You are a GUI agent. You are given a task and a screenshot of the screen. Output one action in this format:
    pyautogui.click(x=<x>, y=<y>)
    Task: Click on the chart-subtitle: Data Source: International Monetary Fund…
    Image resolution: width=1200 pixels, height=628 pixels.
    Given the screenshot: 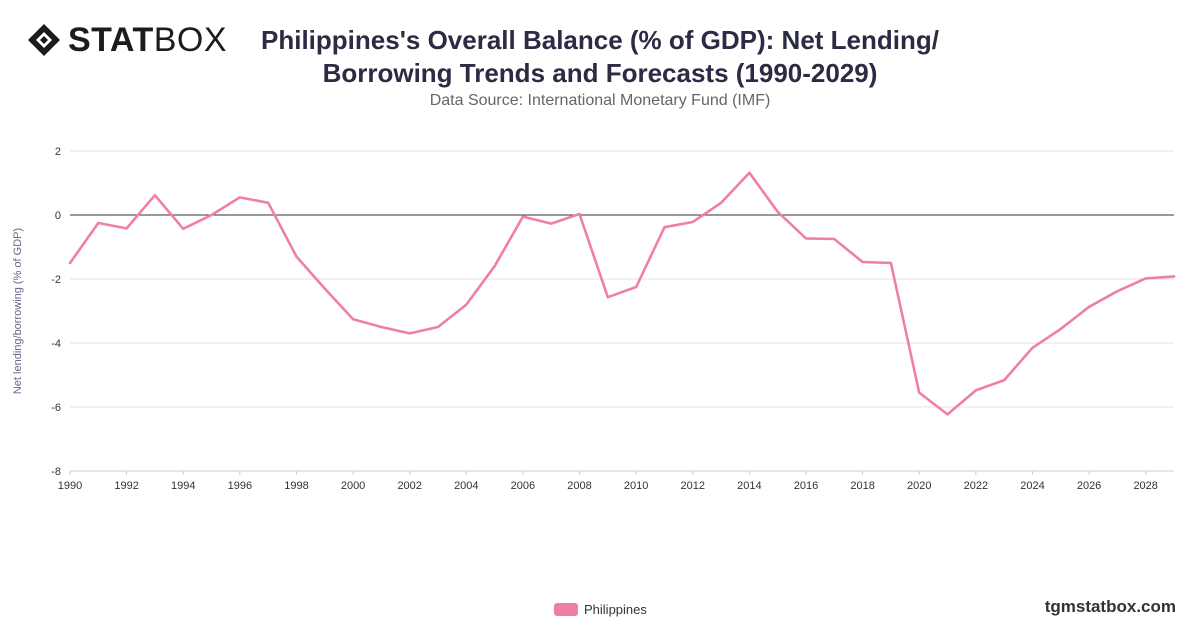 What is the action you would take?
    pyautogui.click(x=600, y=100)
    